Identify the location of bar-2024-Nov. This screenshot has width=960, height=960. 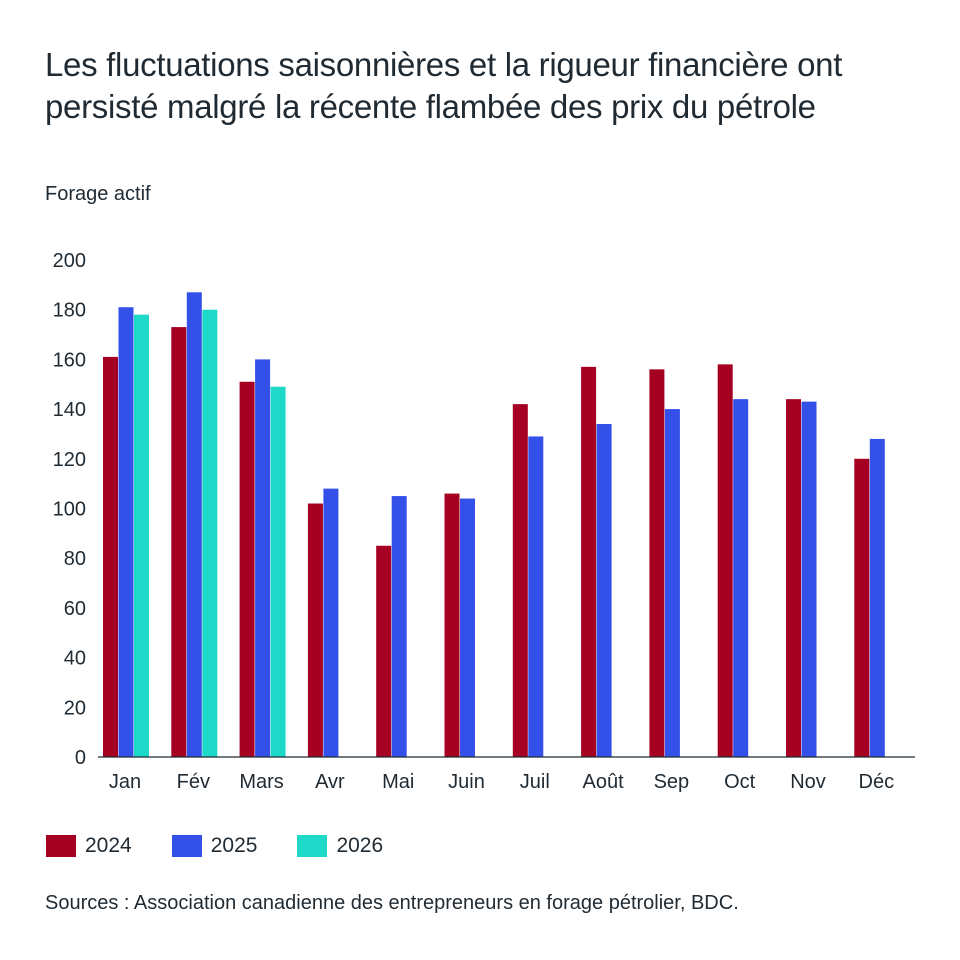
(793, 578).